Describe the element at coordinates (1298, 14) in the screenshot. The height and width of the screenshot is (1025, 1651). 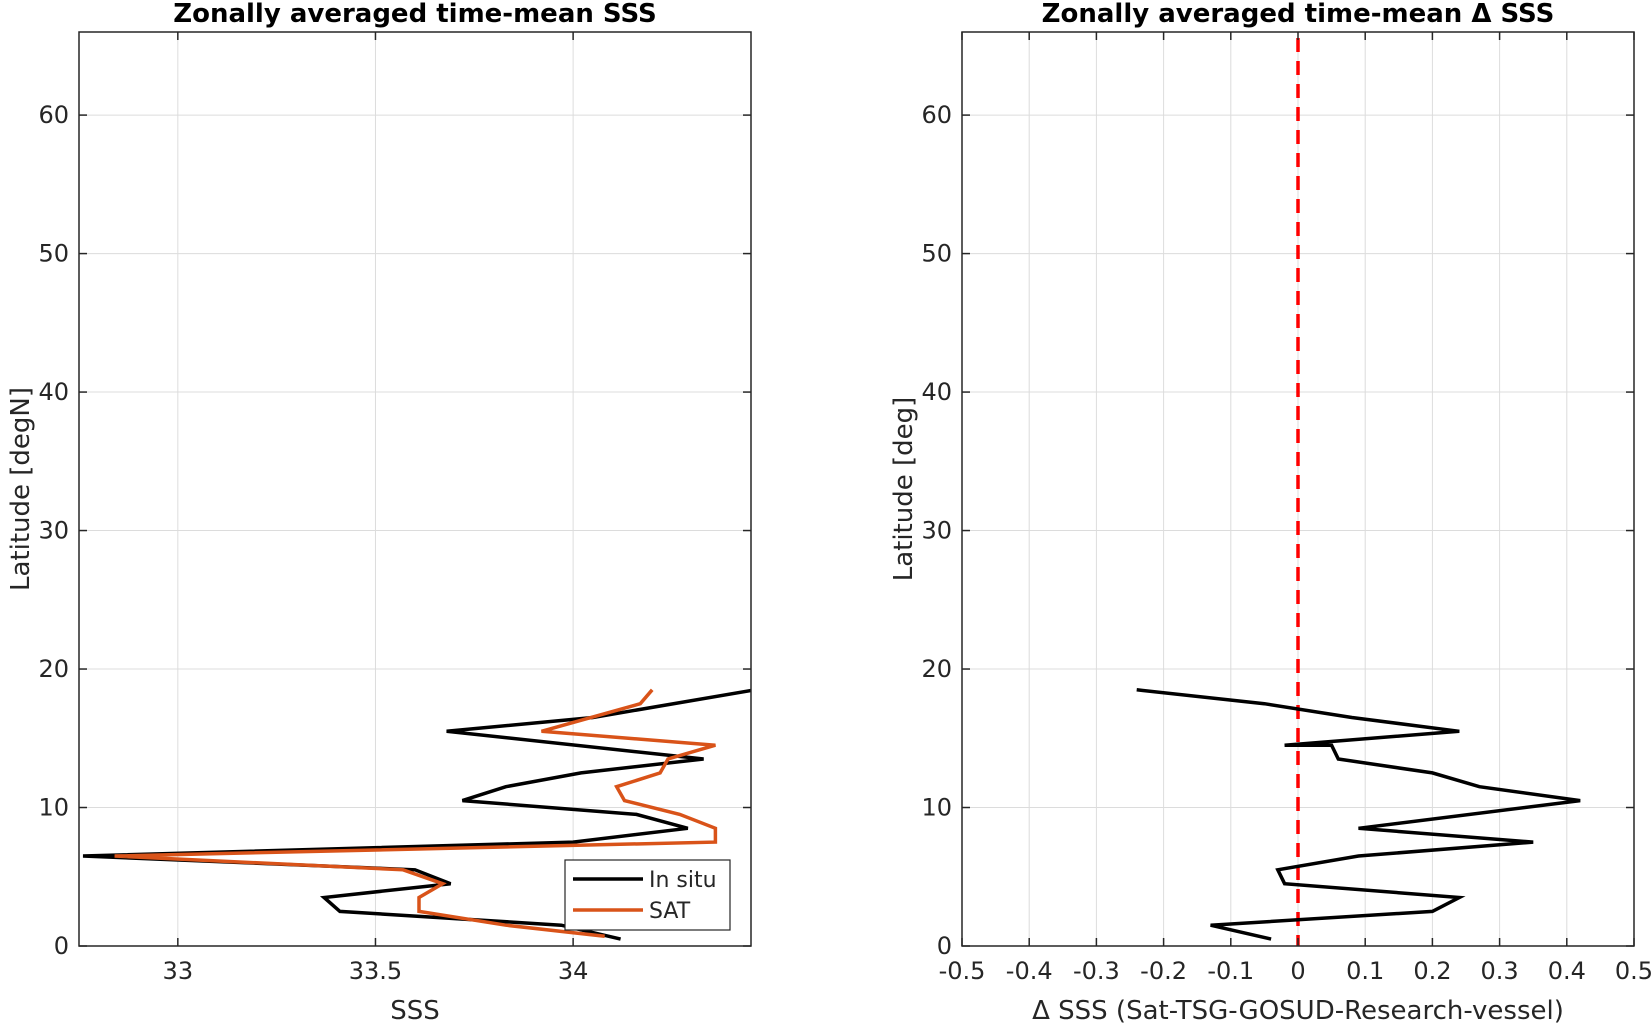
I see `chart-title: Zonally averaged time-mean Δ SSS` at that location.